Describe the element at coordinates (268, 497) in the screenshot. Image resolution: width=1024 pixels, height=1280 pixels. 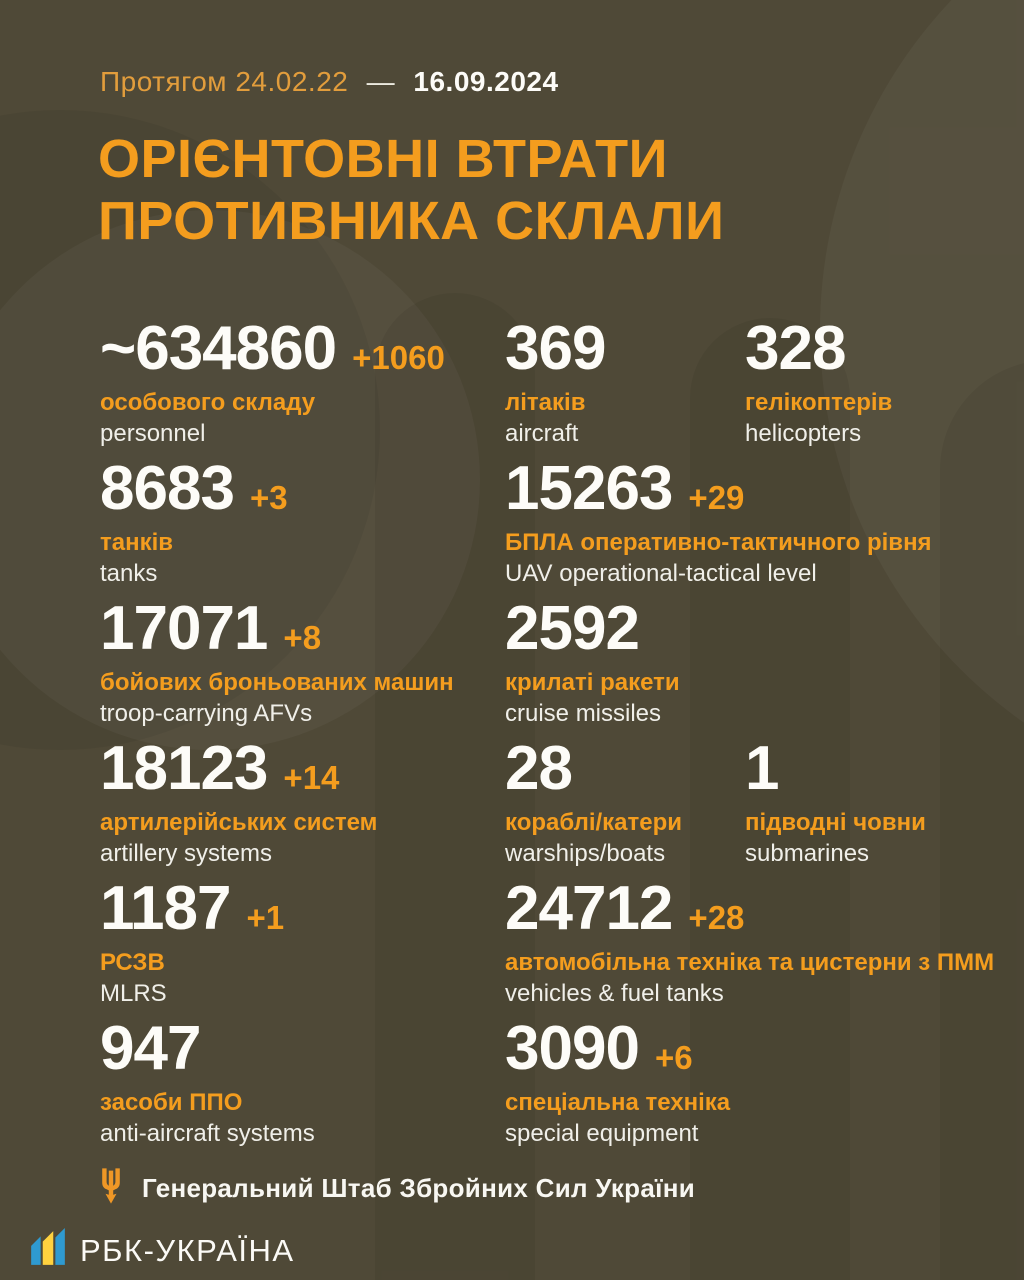
I see `stat-delta: +3` at that location.